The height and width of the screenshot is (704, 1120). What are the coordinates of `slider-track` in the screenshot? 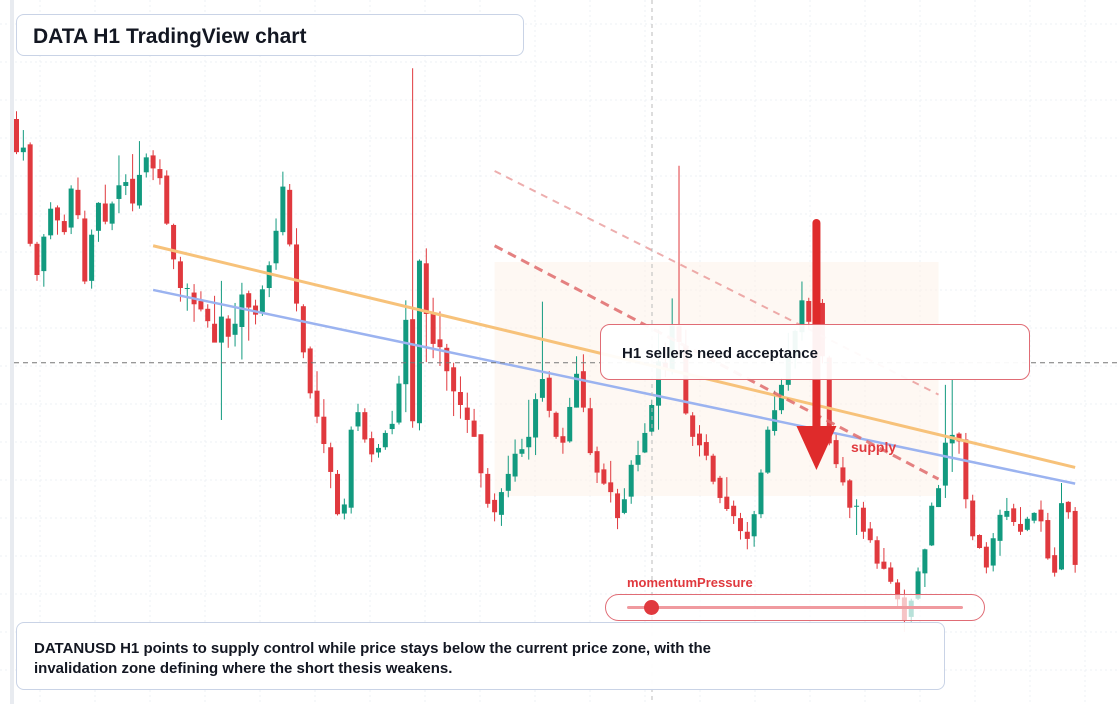 It's located at (795, 607).